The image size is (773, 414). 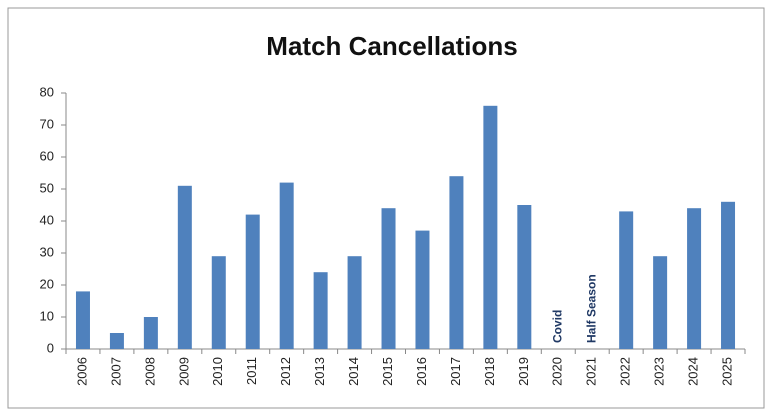 What do you see at coordinates (149, 371) in the screenshot?
I see `x-tick-label: 2008` at bounding box center [149, 371].